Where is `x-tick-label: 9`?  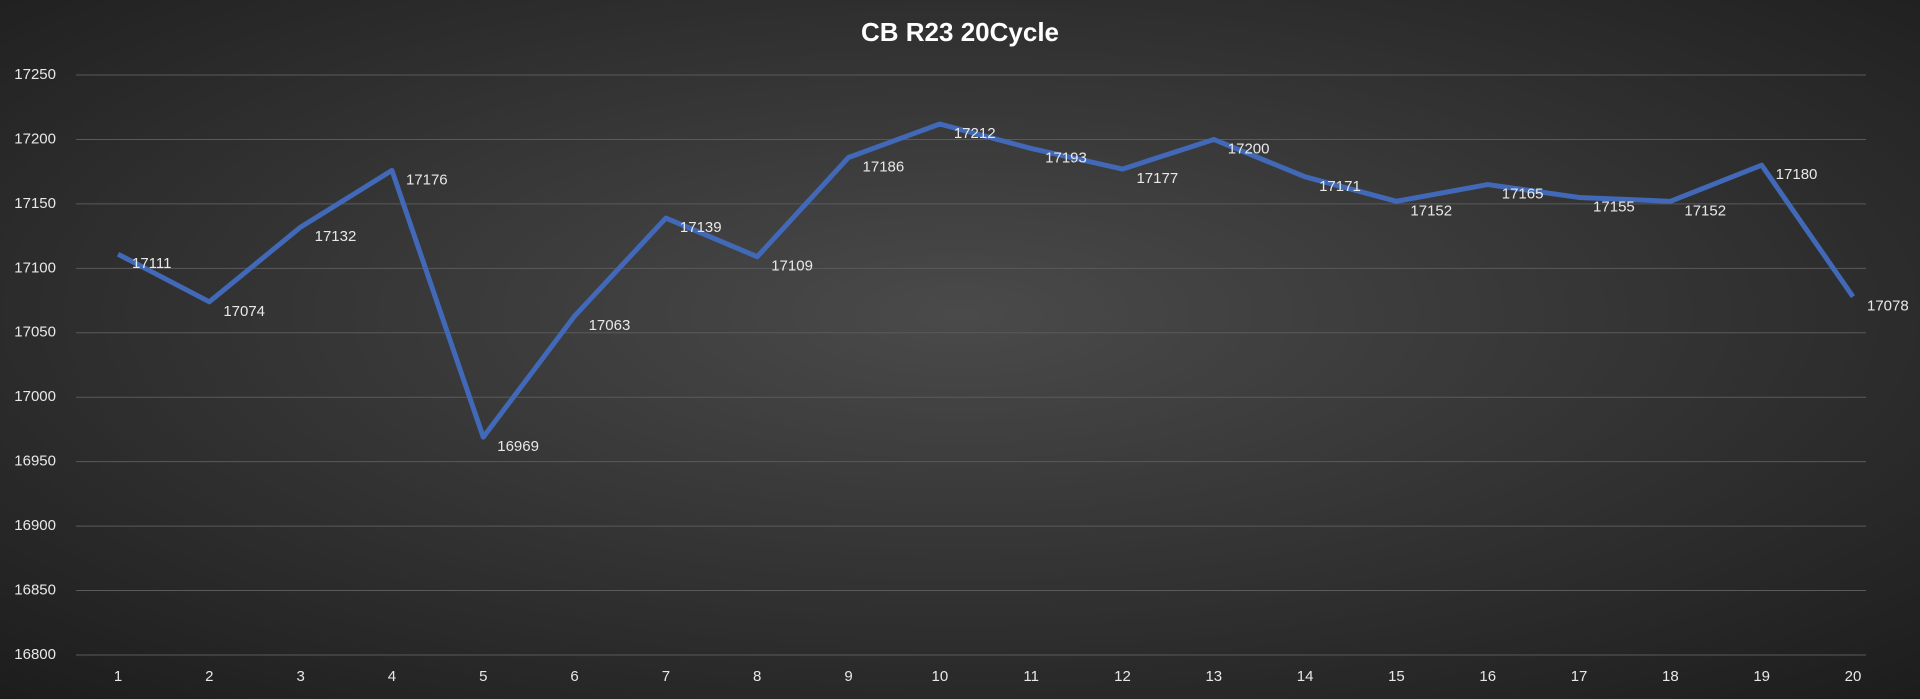 x-tick-label: 9 is located at coordinates (848, 676).